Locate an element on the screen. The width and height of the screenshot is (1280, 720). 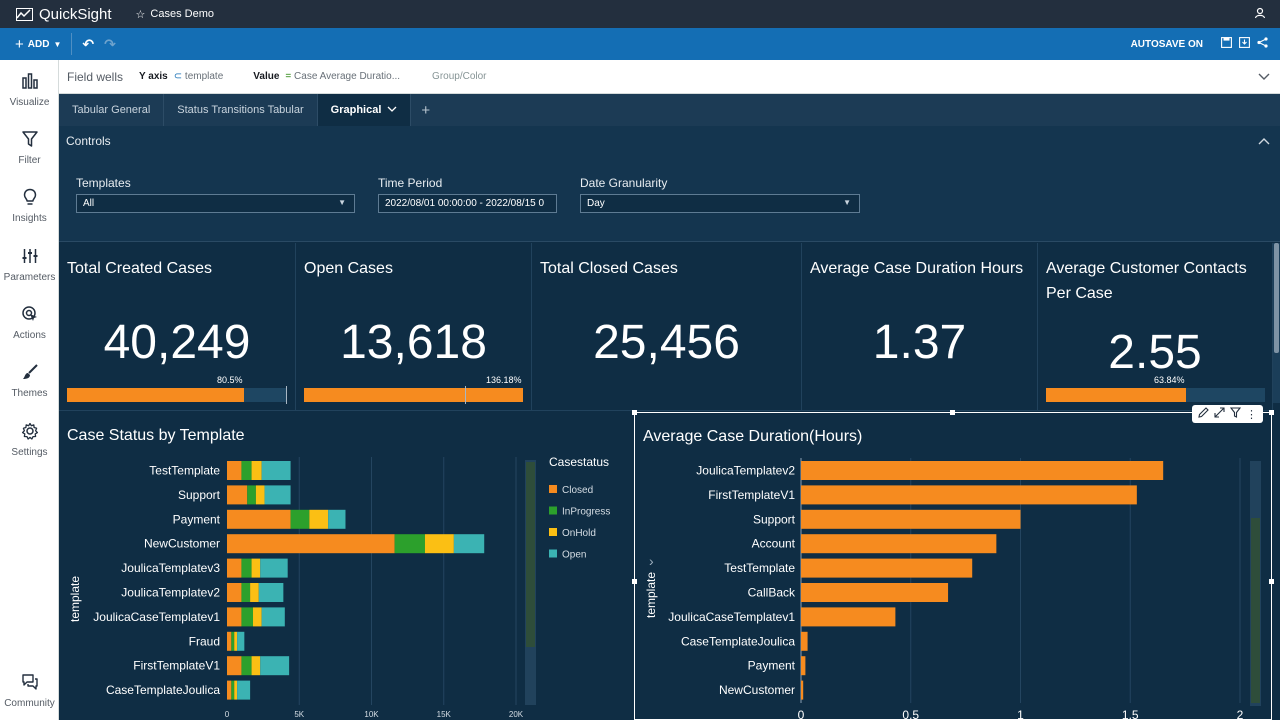
group-color-well: Group/Color is located at coordinates (459, 76).